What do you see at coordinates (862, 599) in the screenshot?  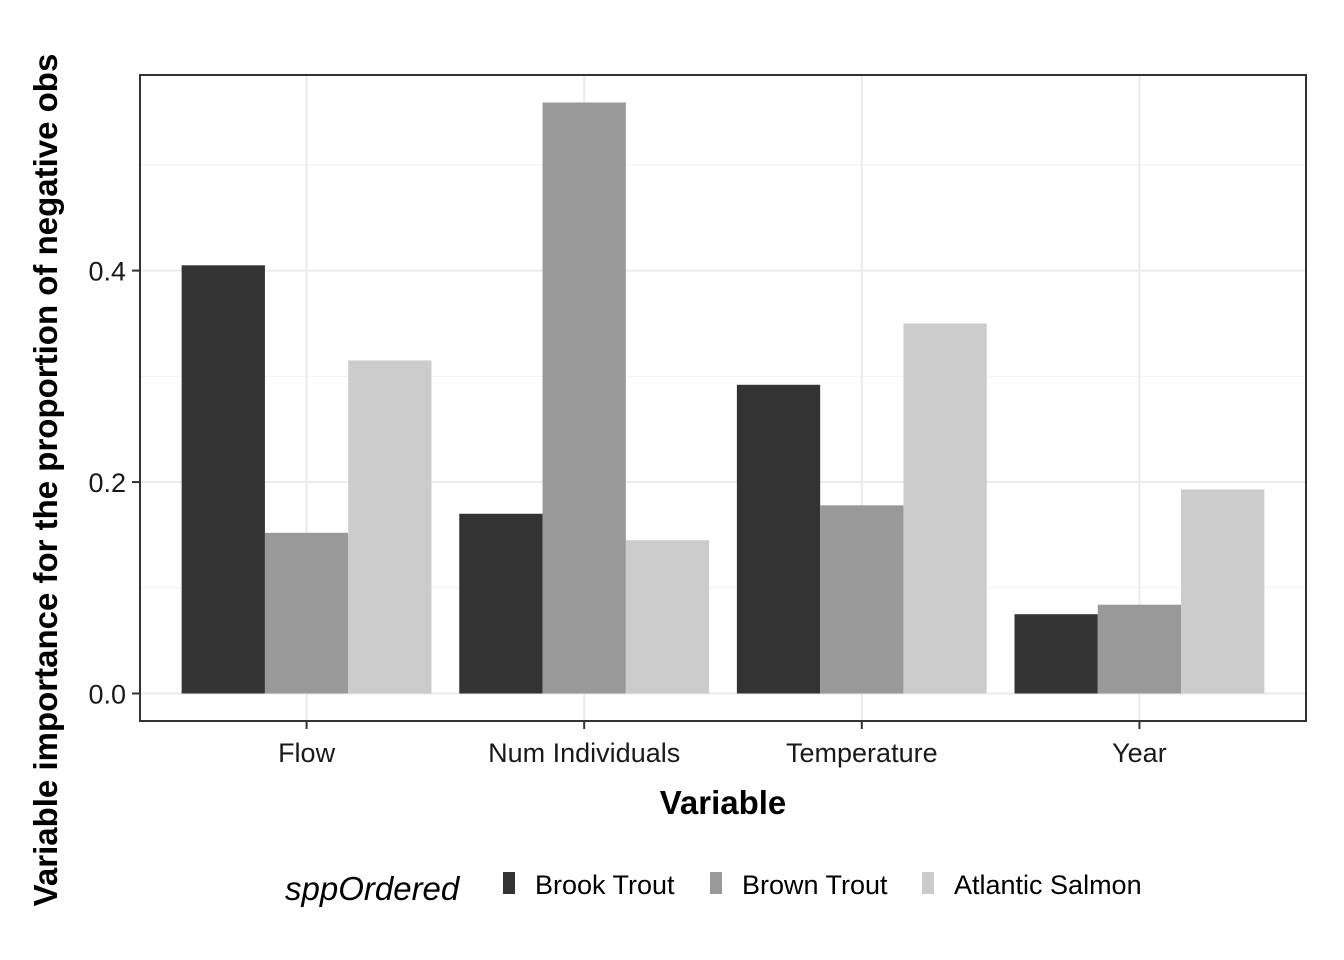 I see `bar-brown-trout-temperature` at bounding box center [862, 599].